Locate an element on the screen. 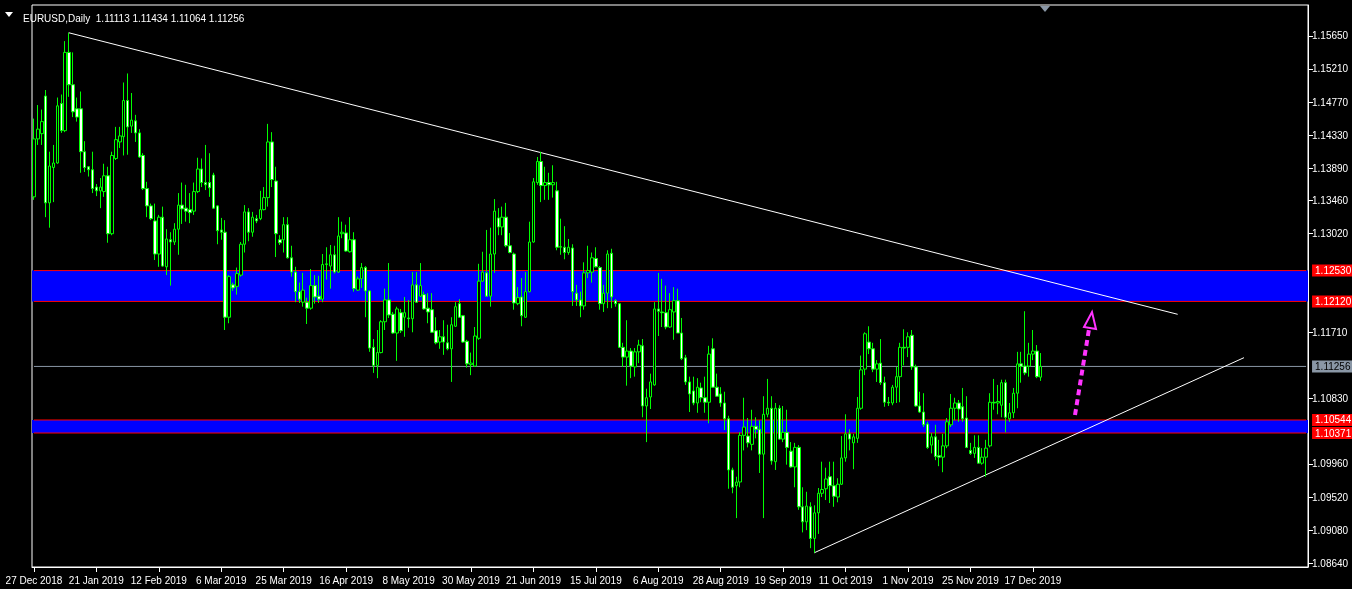  y-tick-label: 1.09080 is located at coordinates (1330, 530).